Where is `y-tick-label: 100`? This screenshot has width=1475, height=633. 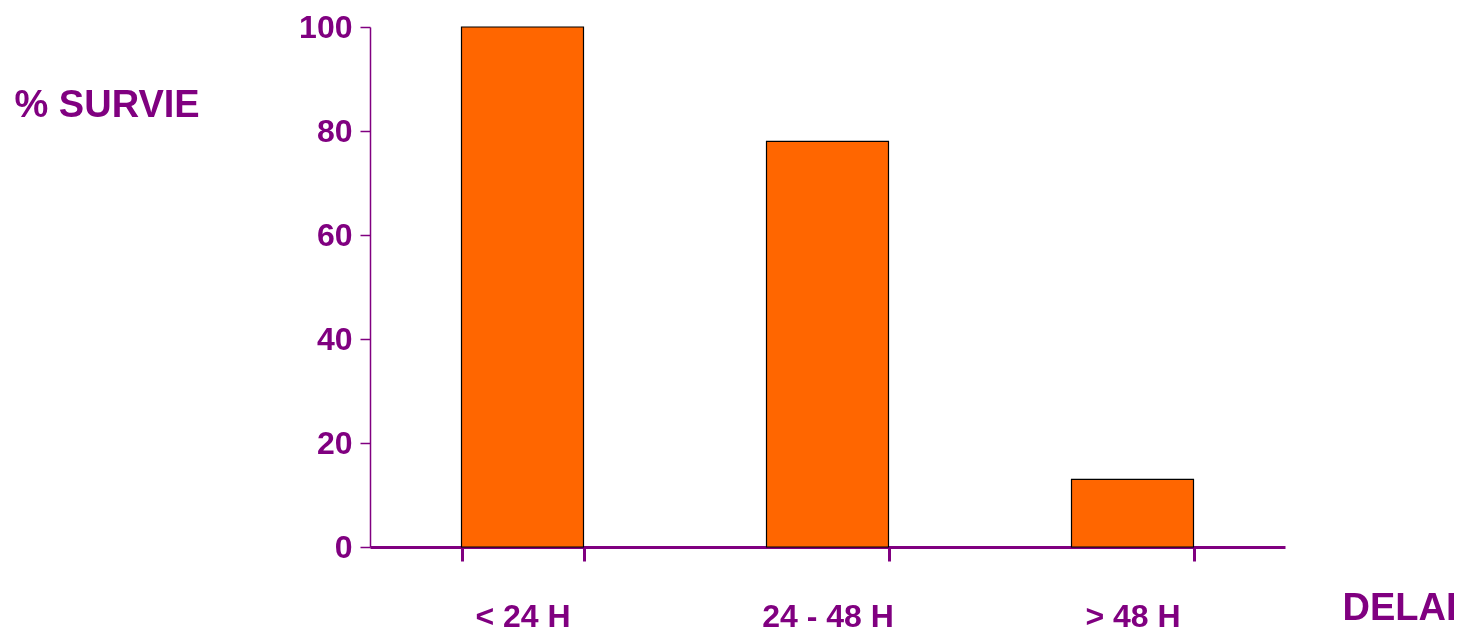 y-tick-label: 100 is located at coordinates (326, 26).